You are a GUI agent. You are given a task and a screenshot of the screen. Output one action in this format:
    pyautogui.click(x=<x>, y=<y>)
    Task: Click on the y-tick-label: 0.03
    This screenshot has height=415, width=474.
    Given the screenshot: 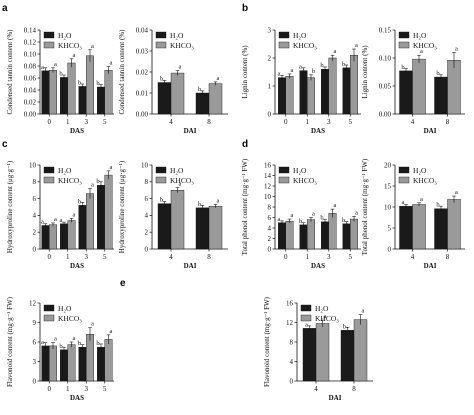 What is the action you would take?
    pyautogui.click(x=142, y=51)
    